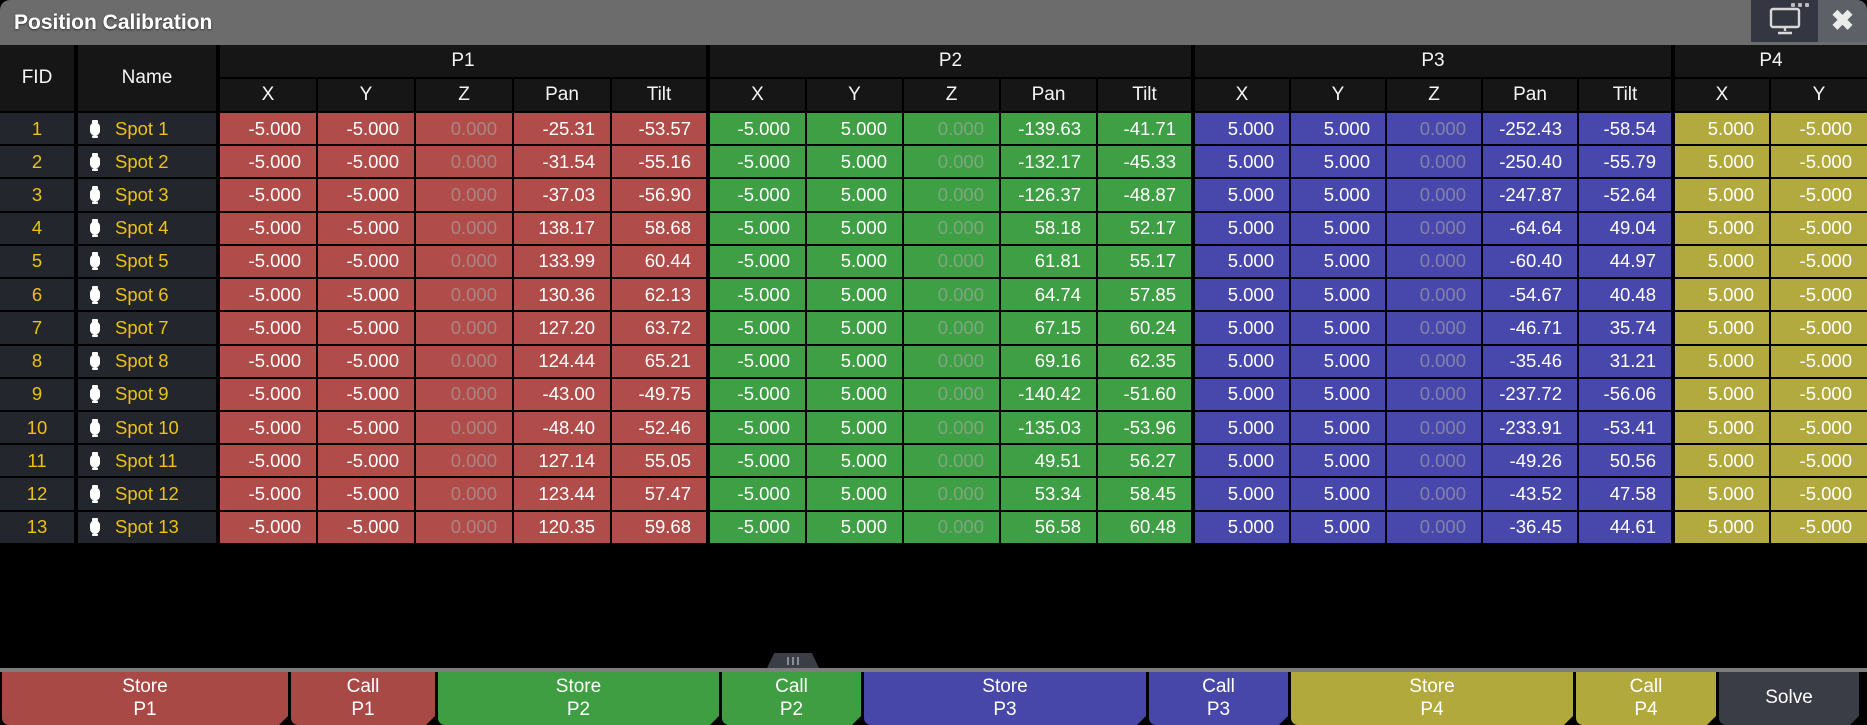  What do you see at coordinates (1531, 462) in the screenshot?
I see `value-cell-p3-pan: -49.26` at bounding box center [1531, 462].